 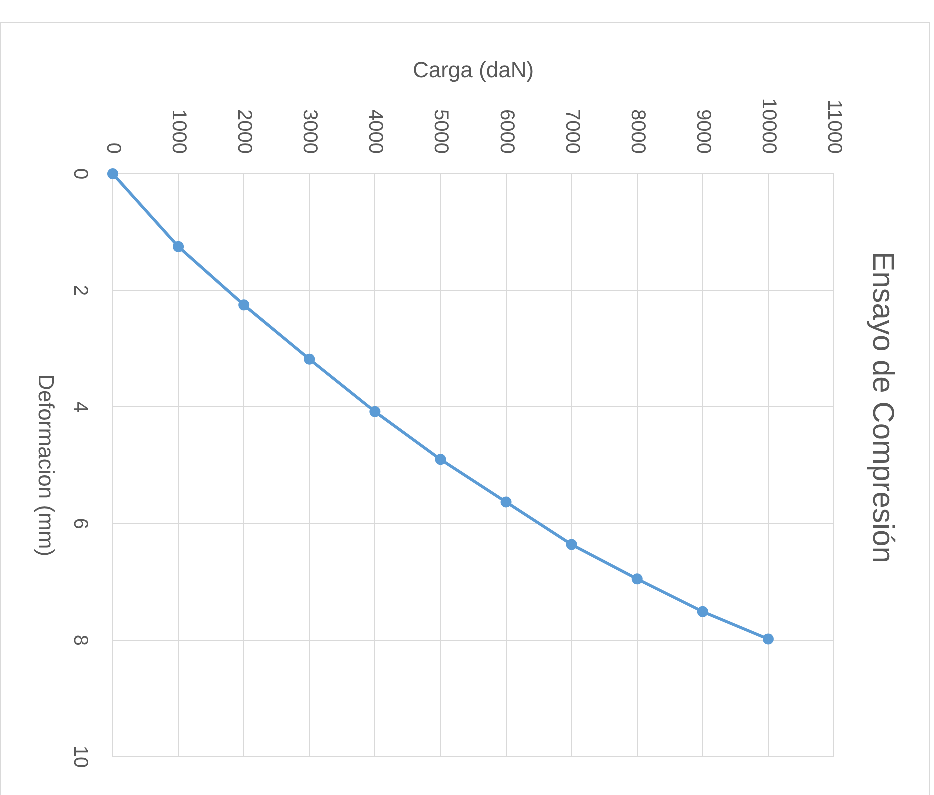 I want to click on x-tick-label: 1000, so click(x=179, y=132).